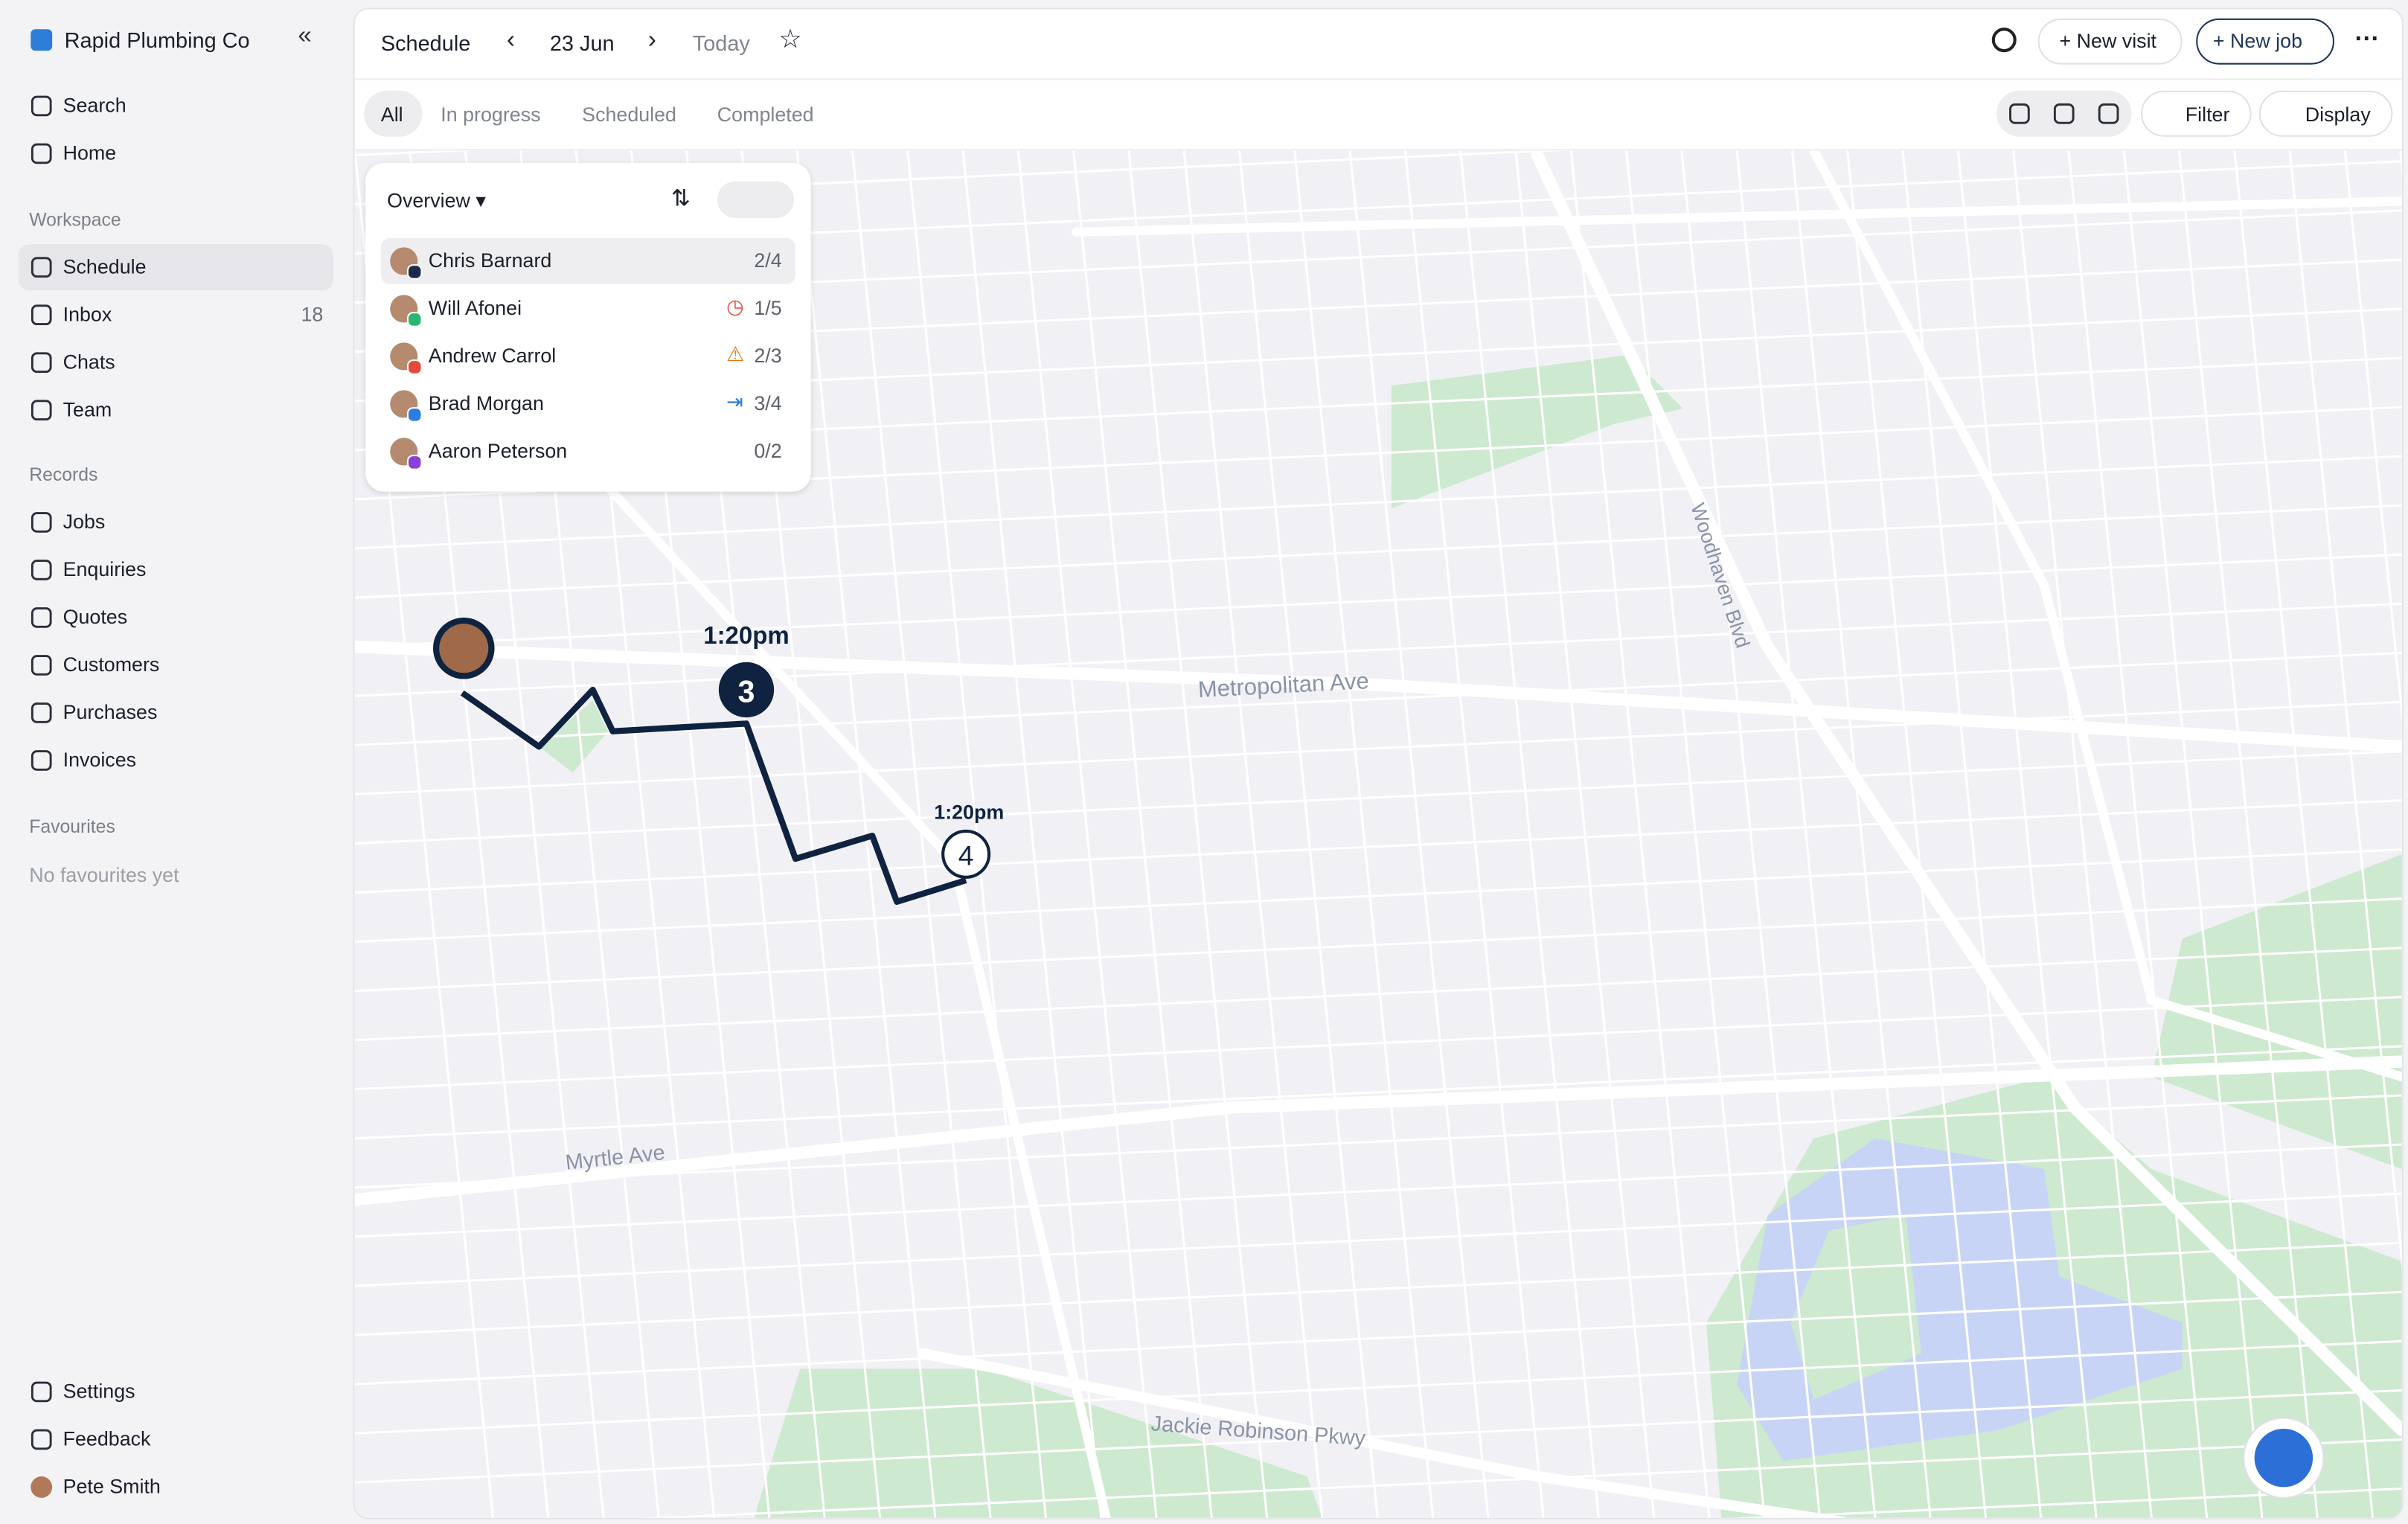 Image resolution: width=2408 pixels, height=1524 pixels. I want to click on tab: All, so click(392, 115).